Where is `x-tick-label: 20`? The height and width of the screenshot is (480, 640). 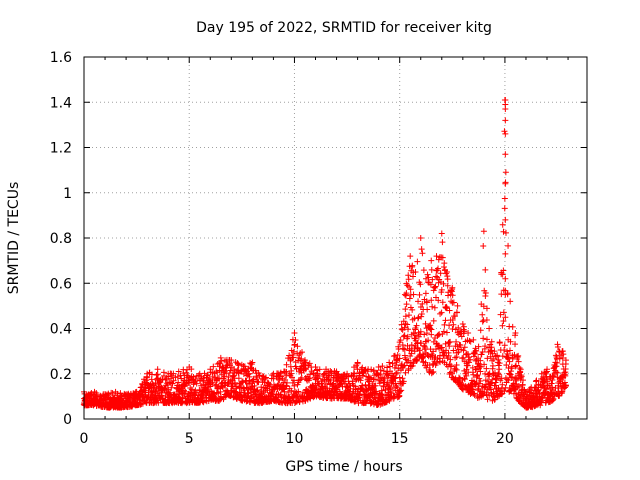 x-tick-label: 20 is located at coordinates (505, 439).